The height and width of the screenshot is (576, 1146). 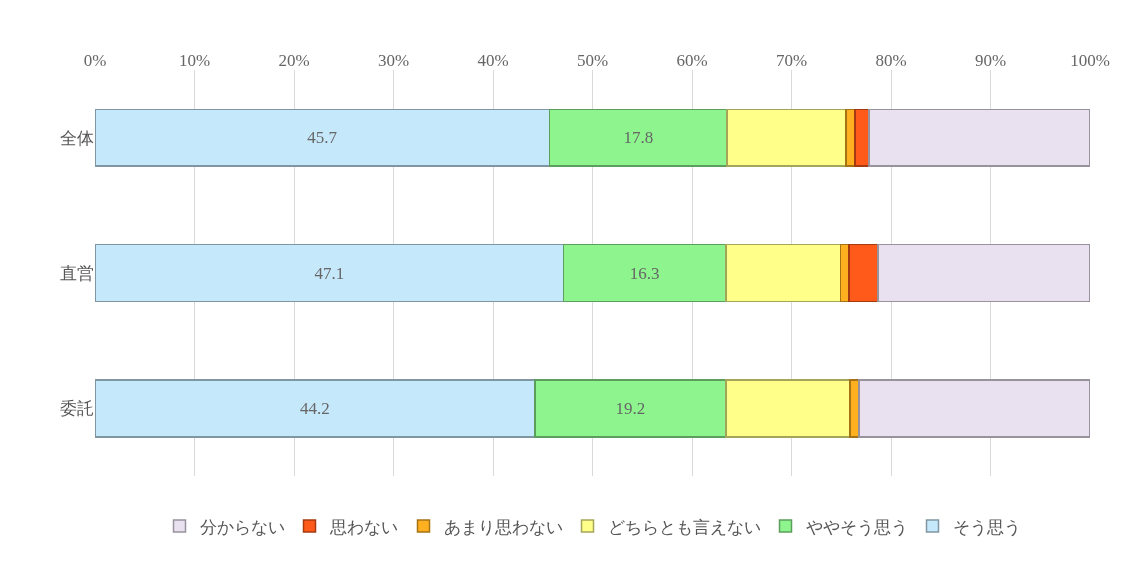 I want to click on x-tick-label: 10%, so click(x=194, y=60).